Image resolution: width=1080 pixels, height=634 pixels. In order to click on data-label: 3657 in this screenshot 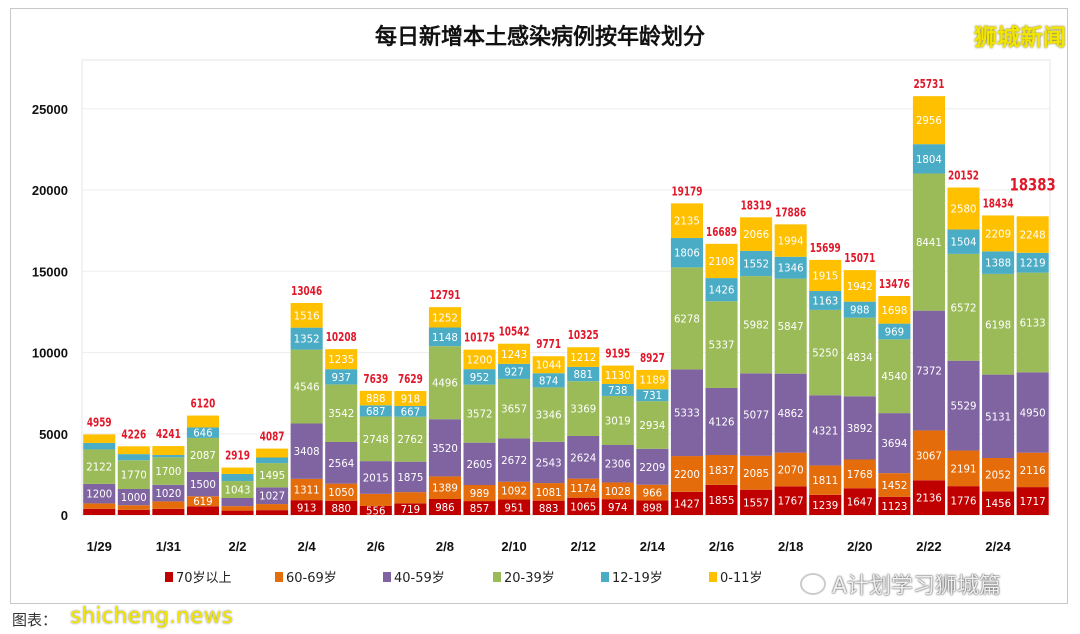, I will do `click(514, 410)`.